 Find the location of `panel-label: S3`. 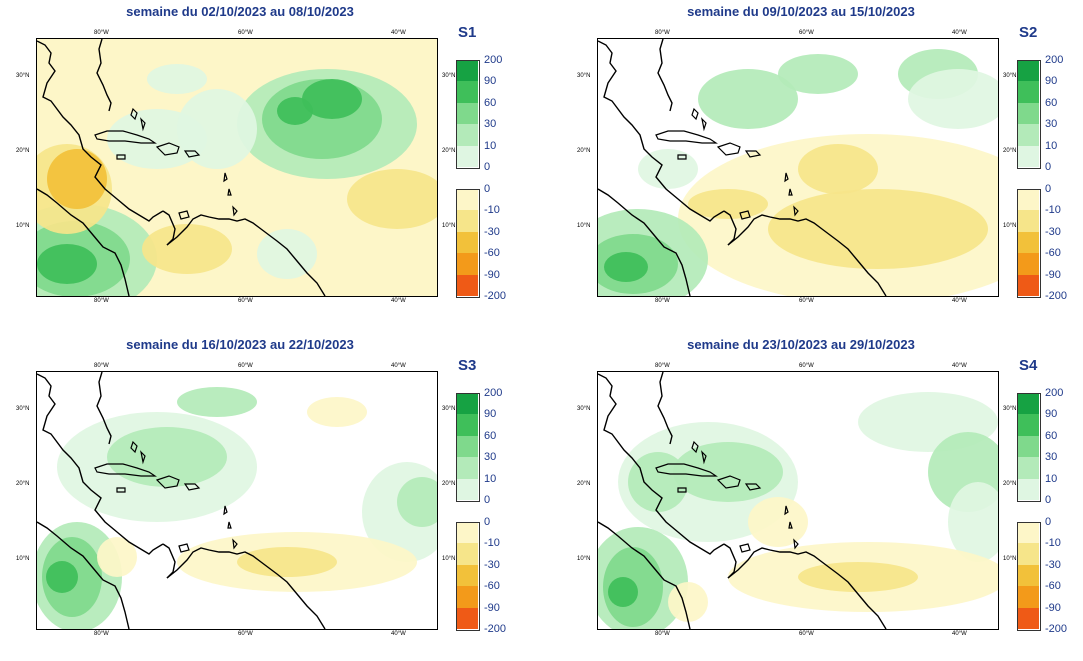

panel-label: S3 is located at coordinates (467, 365).